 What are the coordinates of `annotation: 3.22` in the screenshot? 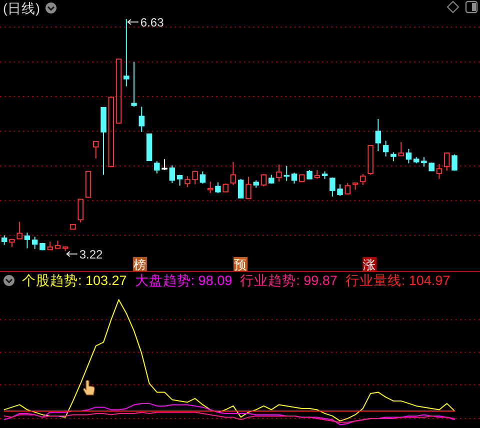 It's located at (91, 254).